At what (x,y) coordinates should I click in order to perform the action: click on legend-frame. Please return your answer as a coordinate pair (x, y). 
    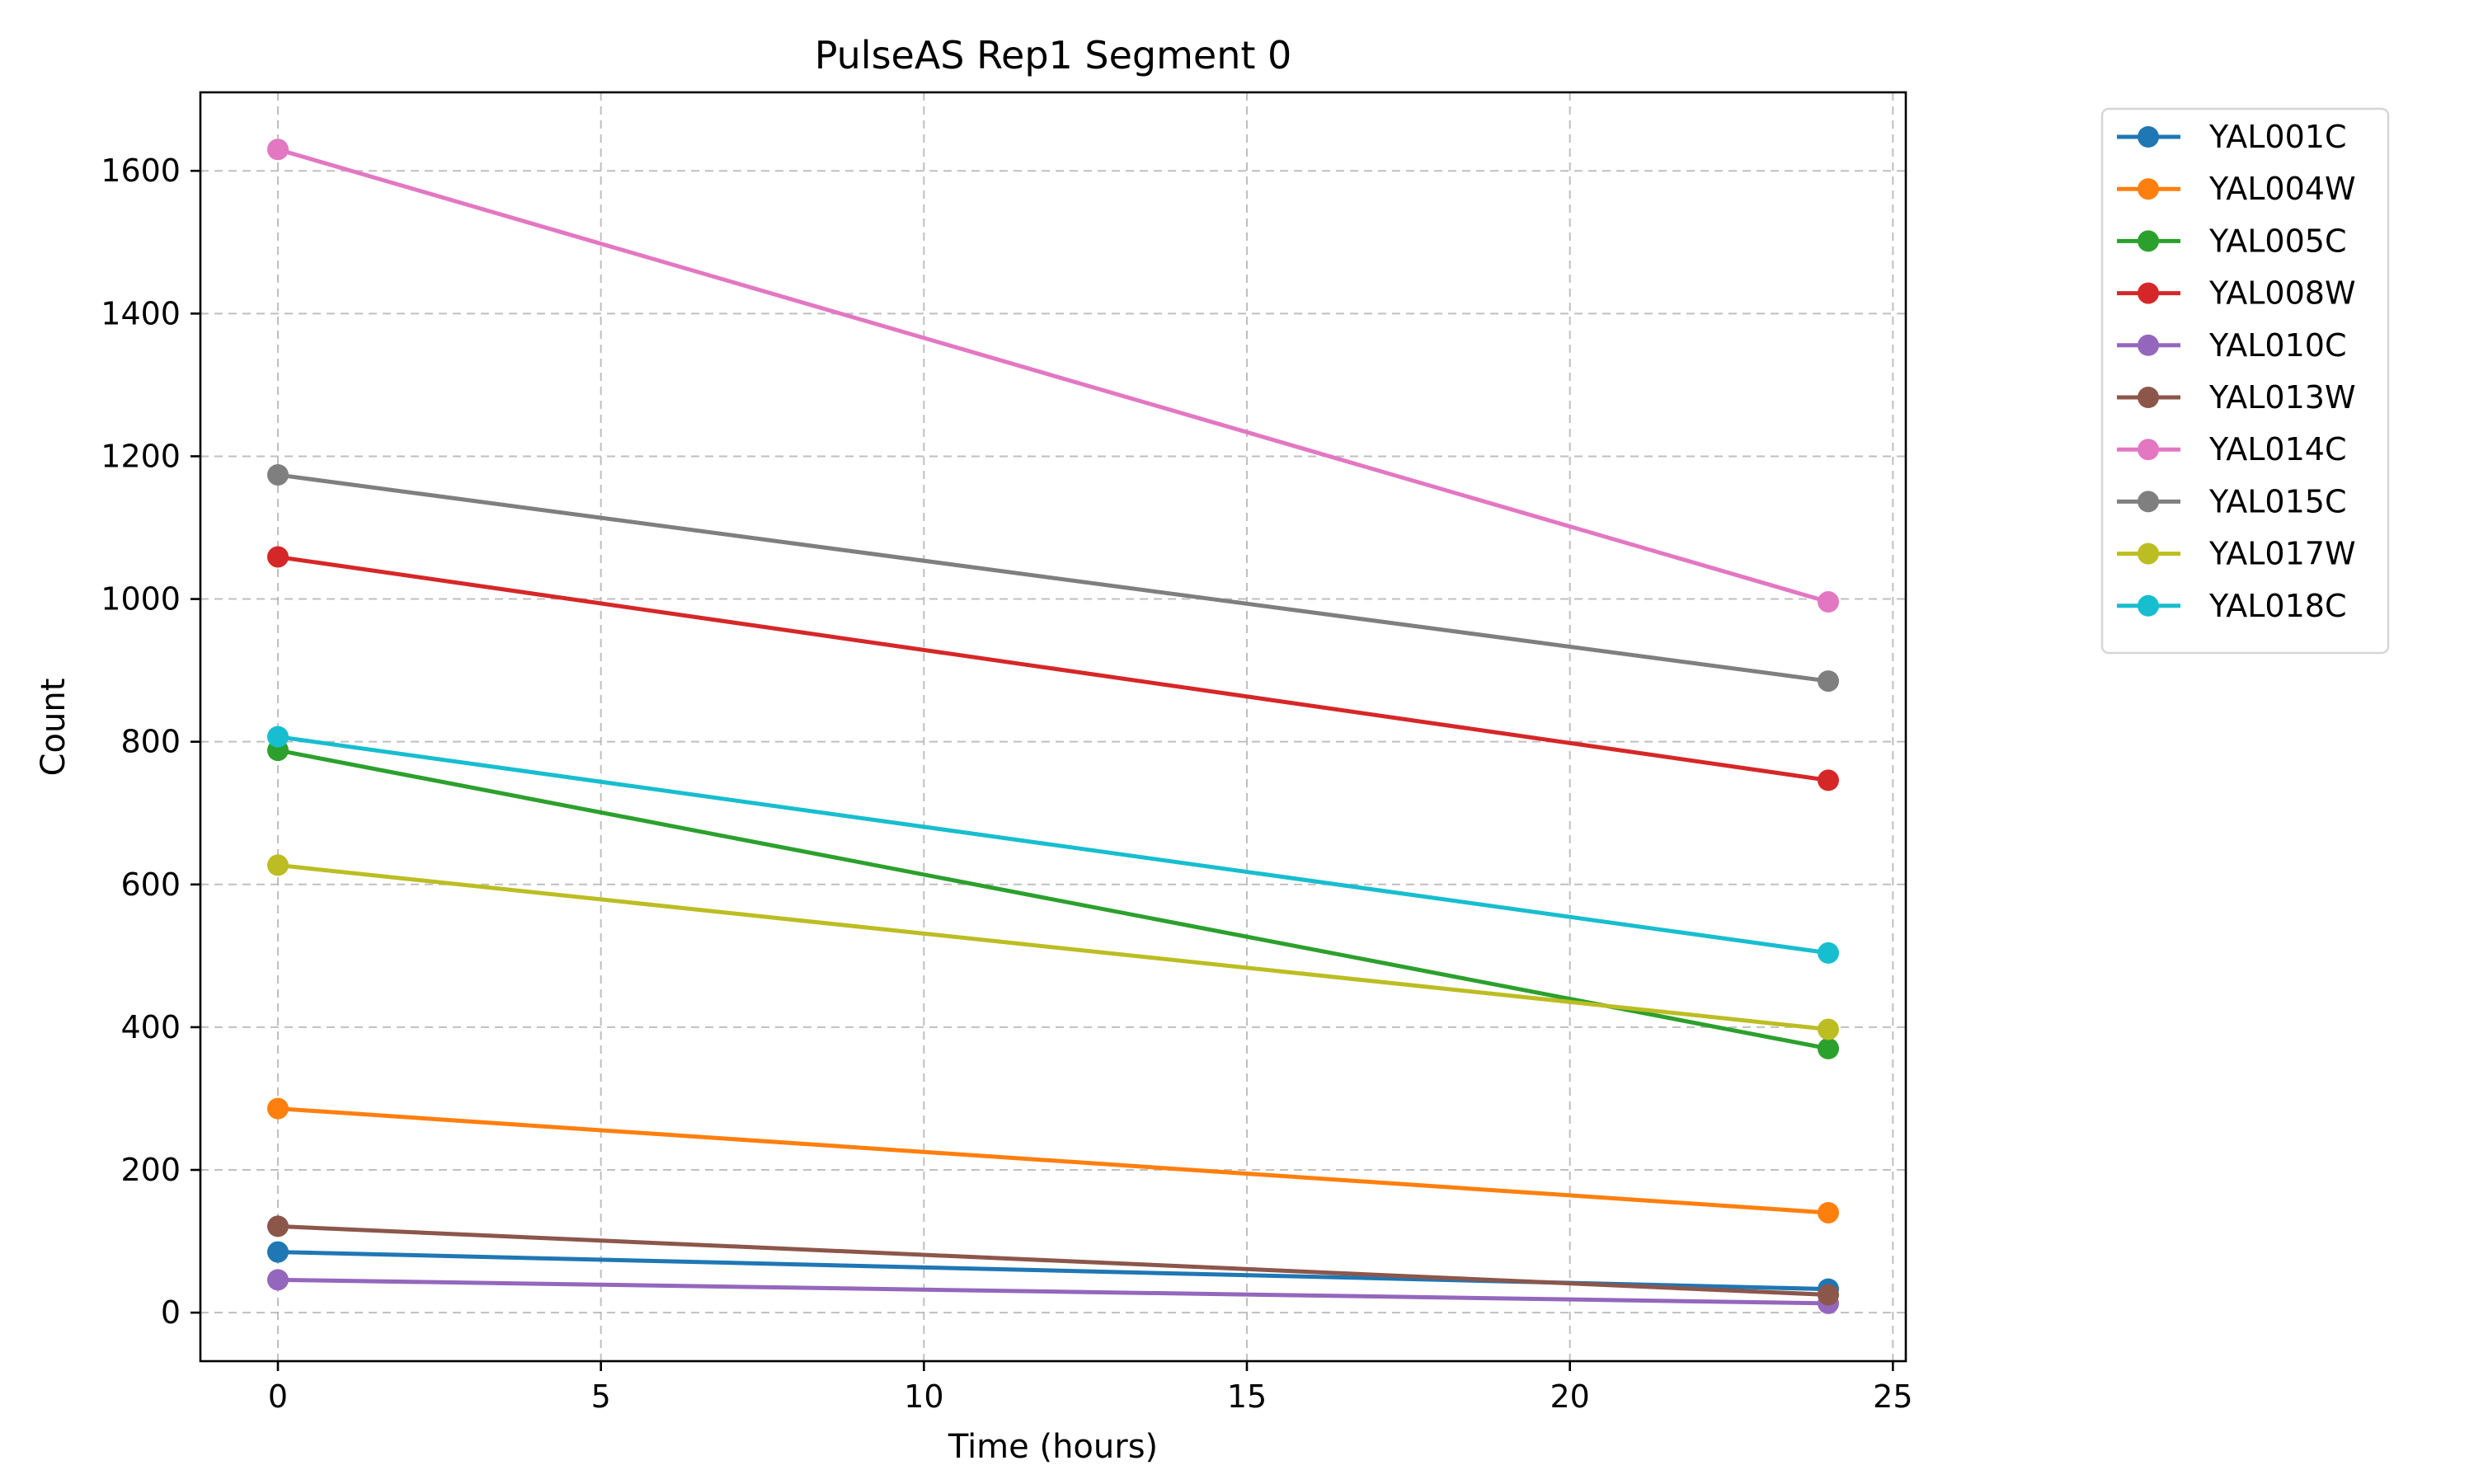
    Looking at the image, I should click on (2245, 381).